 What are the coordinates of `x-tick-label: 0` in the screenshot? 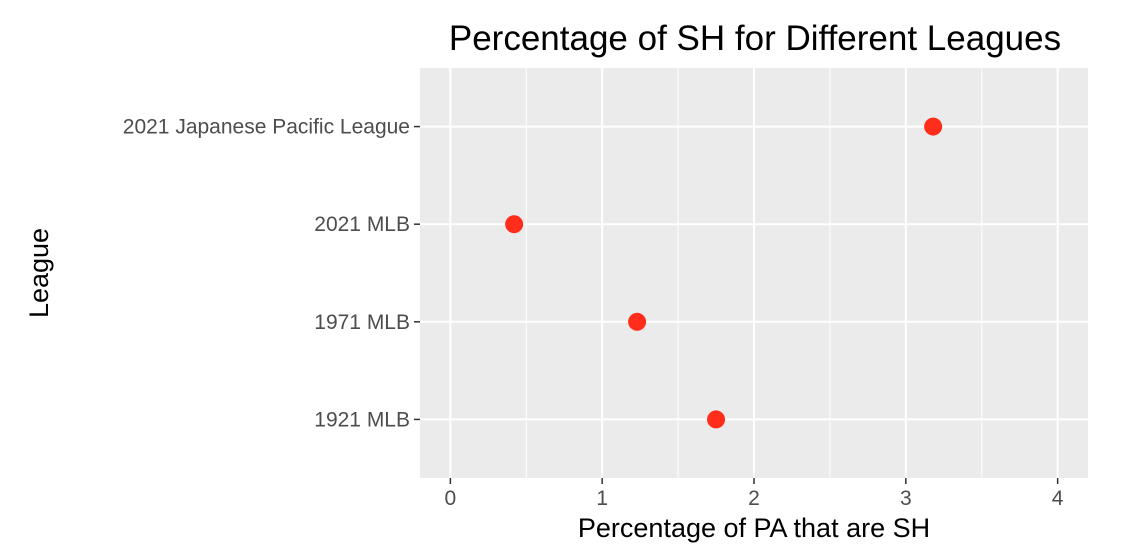 It's located at (451, 498).